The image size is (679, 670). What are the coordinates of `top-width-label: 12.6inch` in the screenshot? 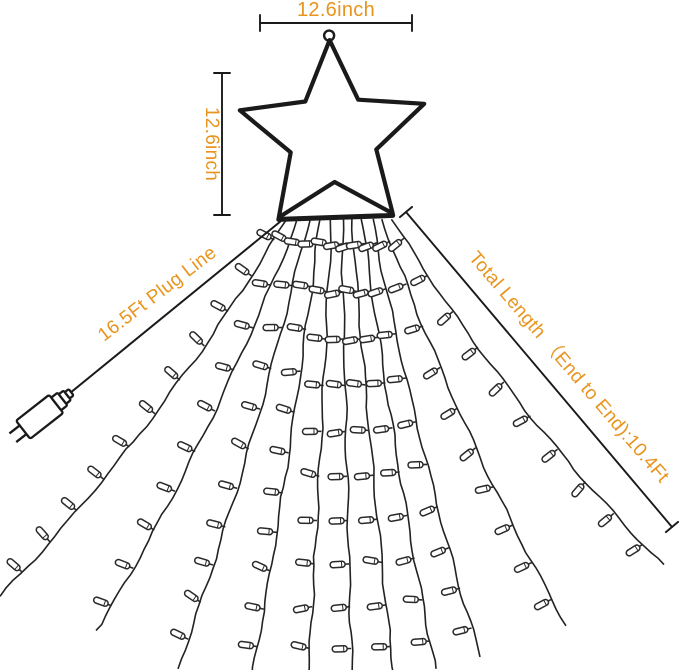 It's located at (336, 10).